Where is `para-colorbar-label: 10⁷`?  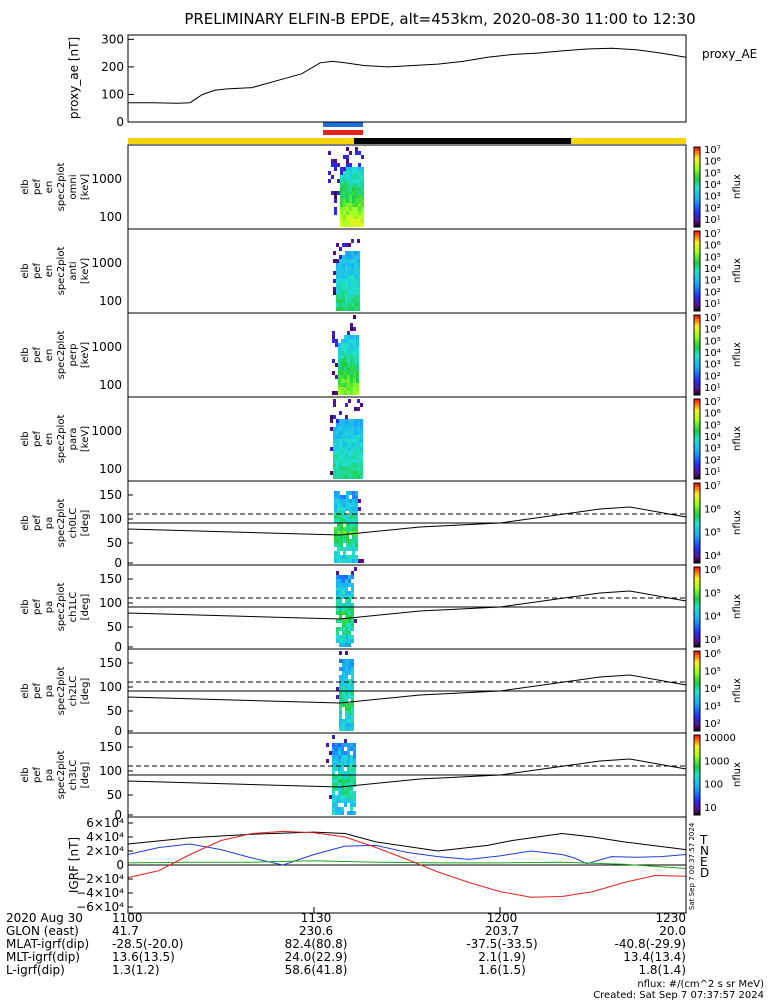
para-colorbar-label: 10⁷ is located at coordinates (712, 402).